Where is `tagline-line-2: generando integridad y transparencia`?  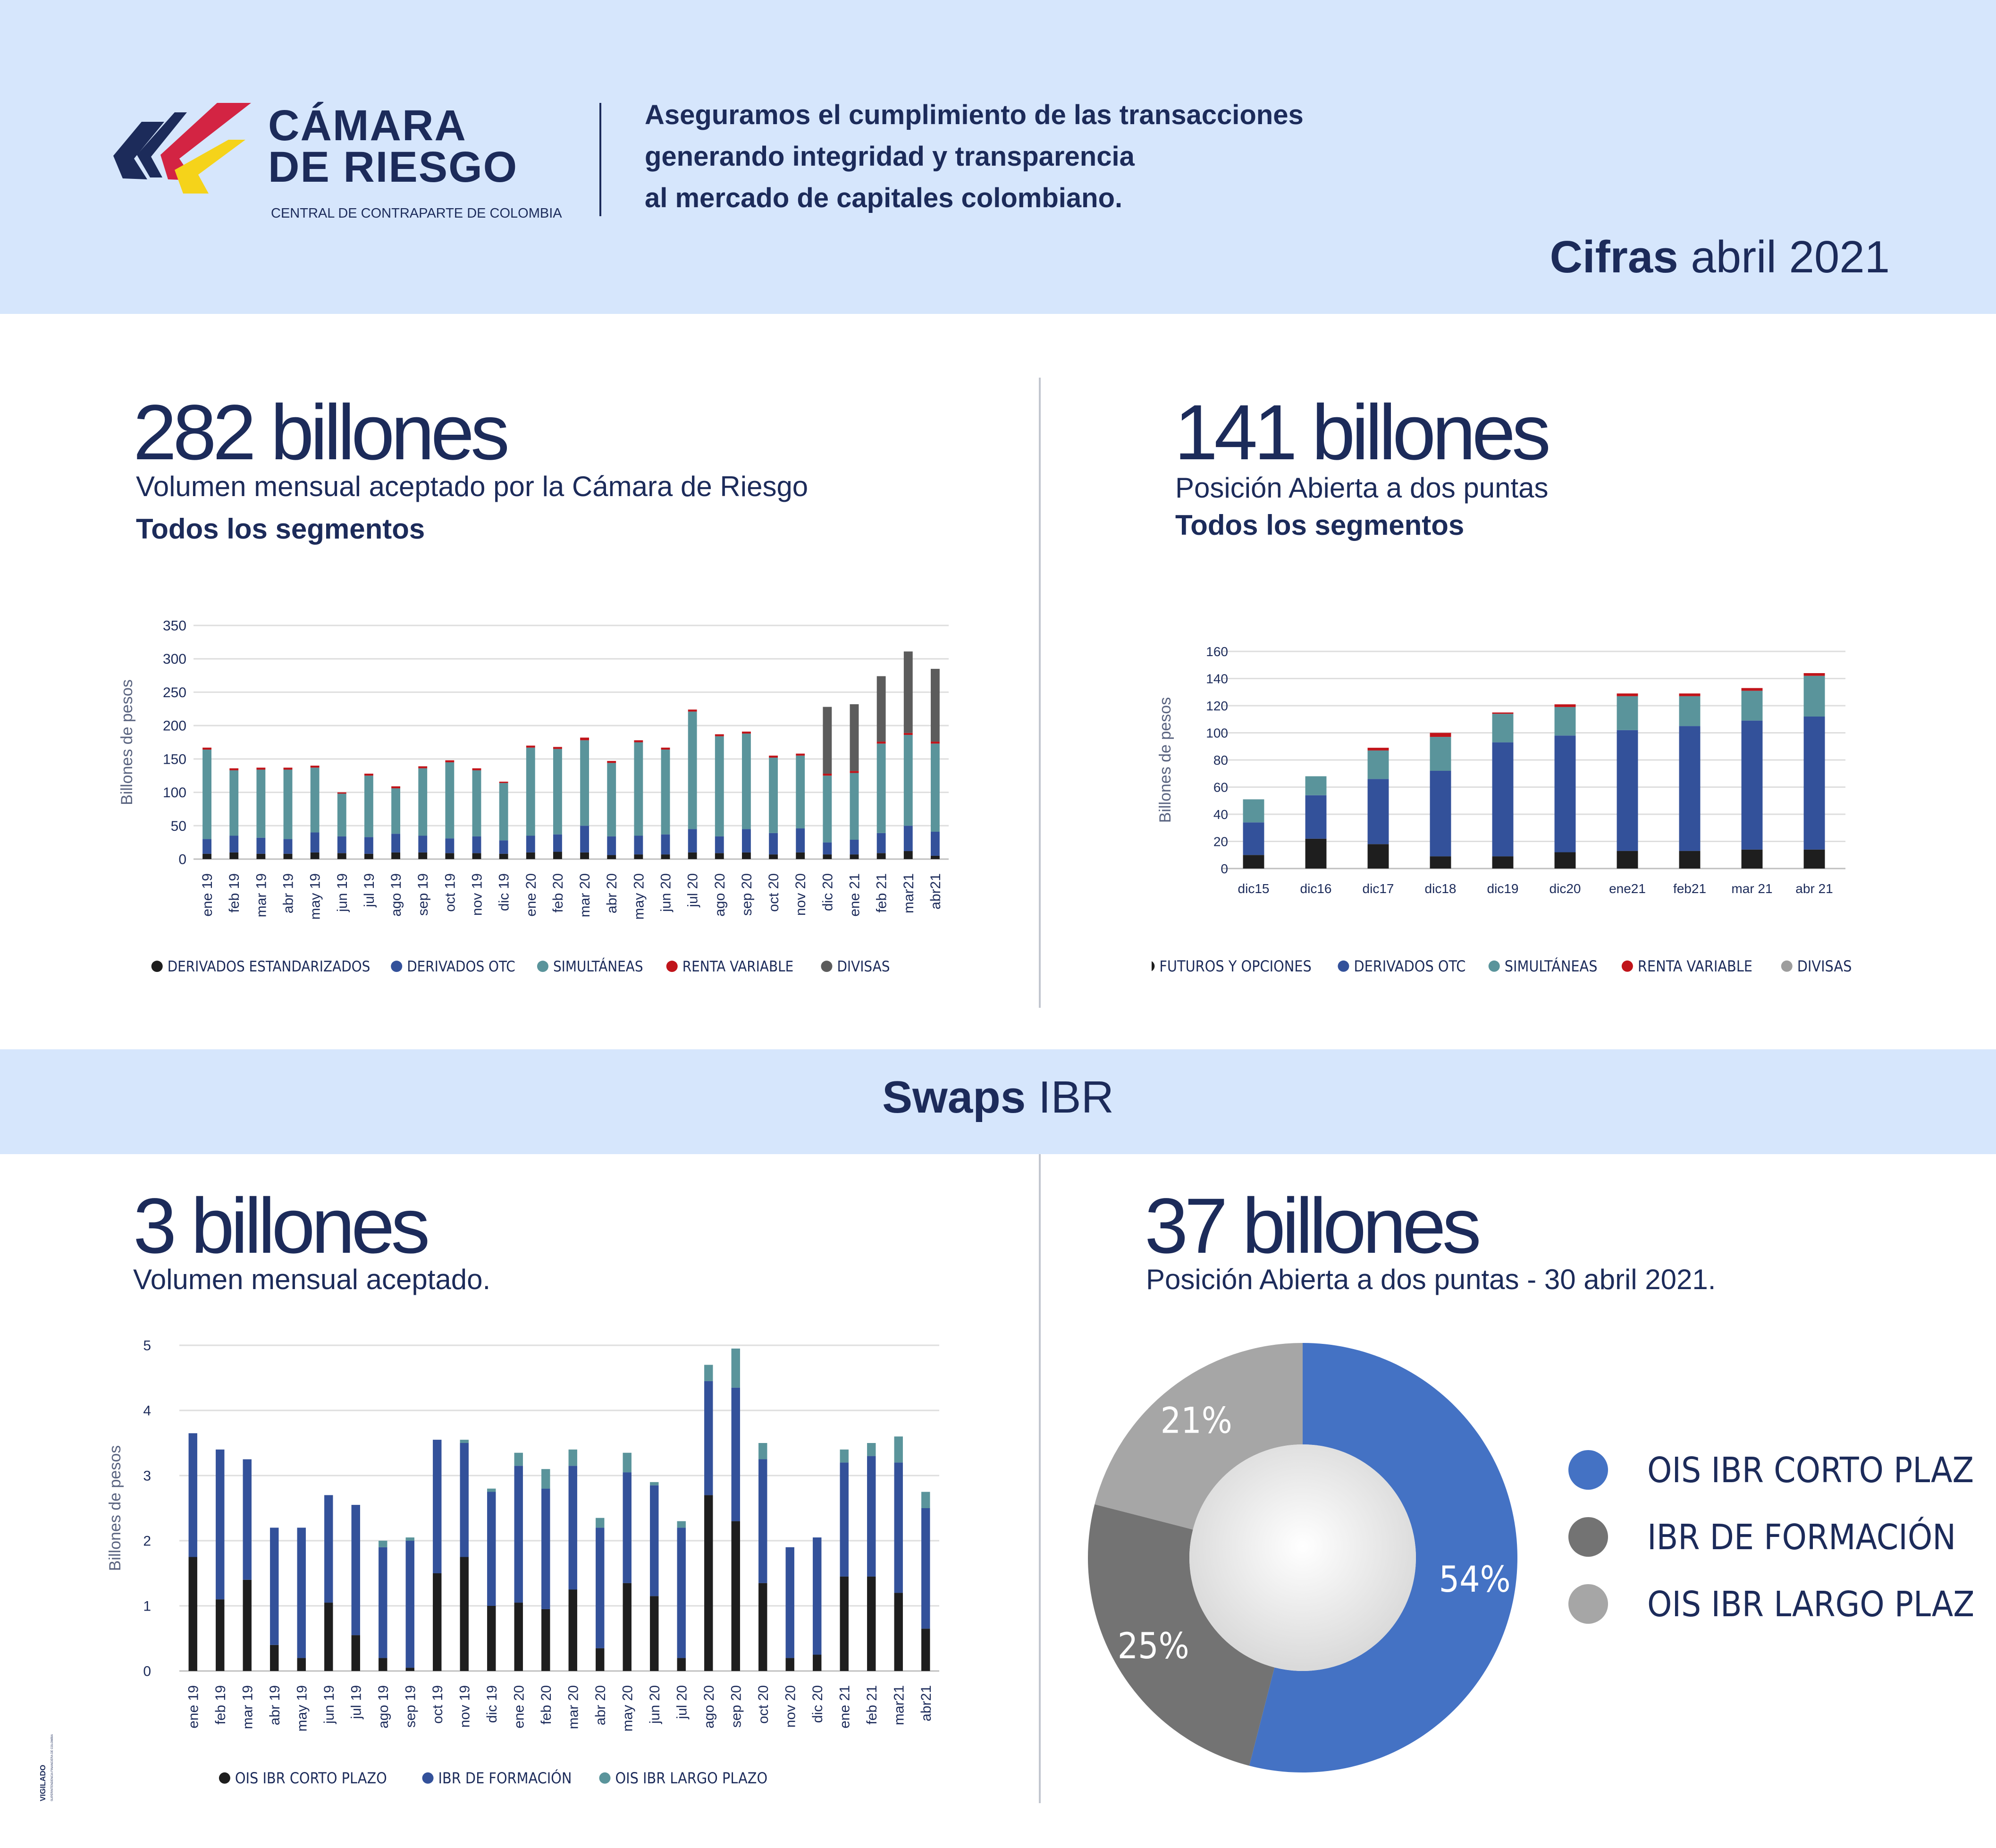
tagline-line-2: generando integridad y transparencia is located at coordinates (890, 156).